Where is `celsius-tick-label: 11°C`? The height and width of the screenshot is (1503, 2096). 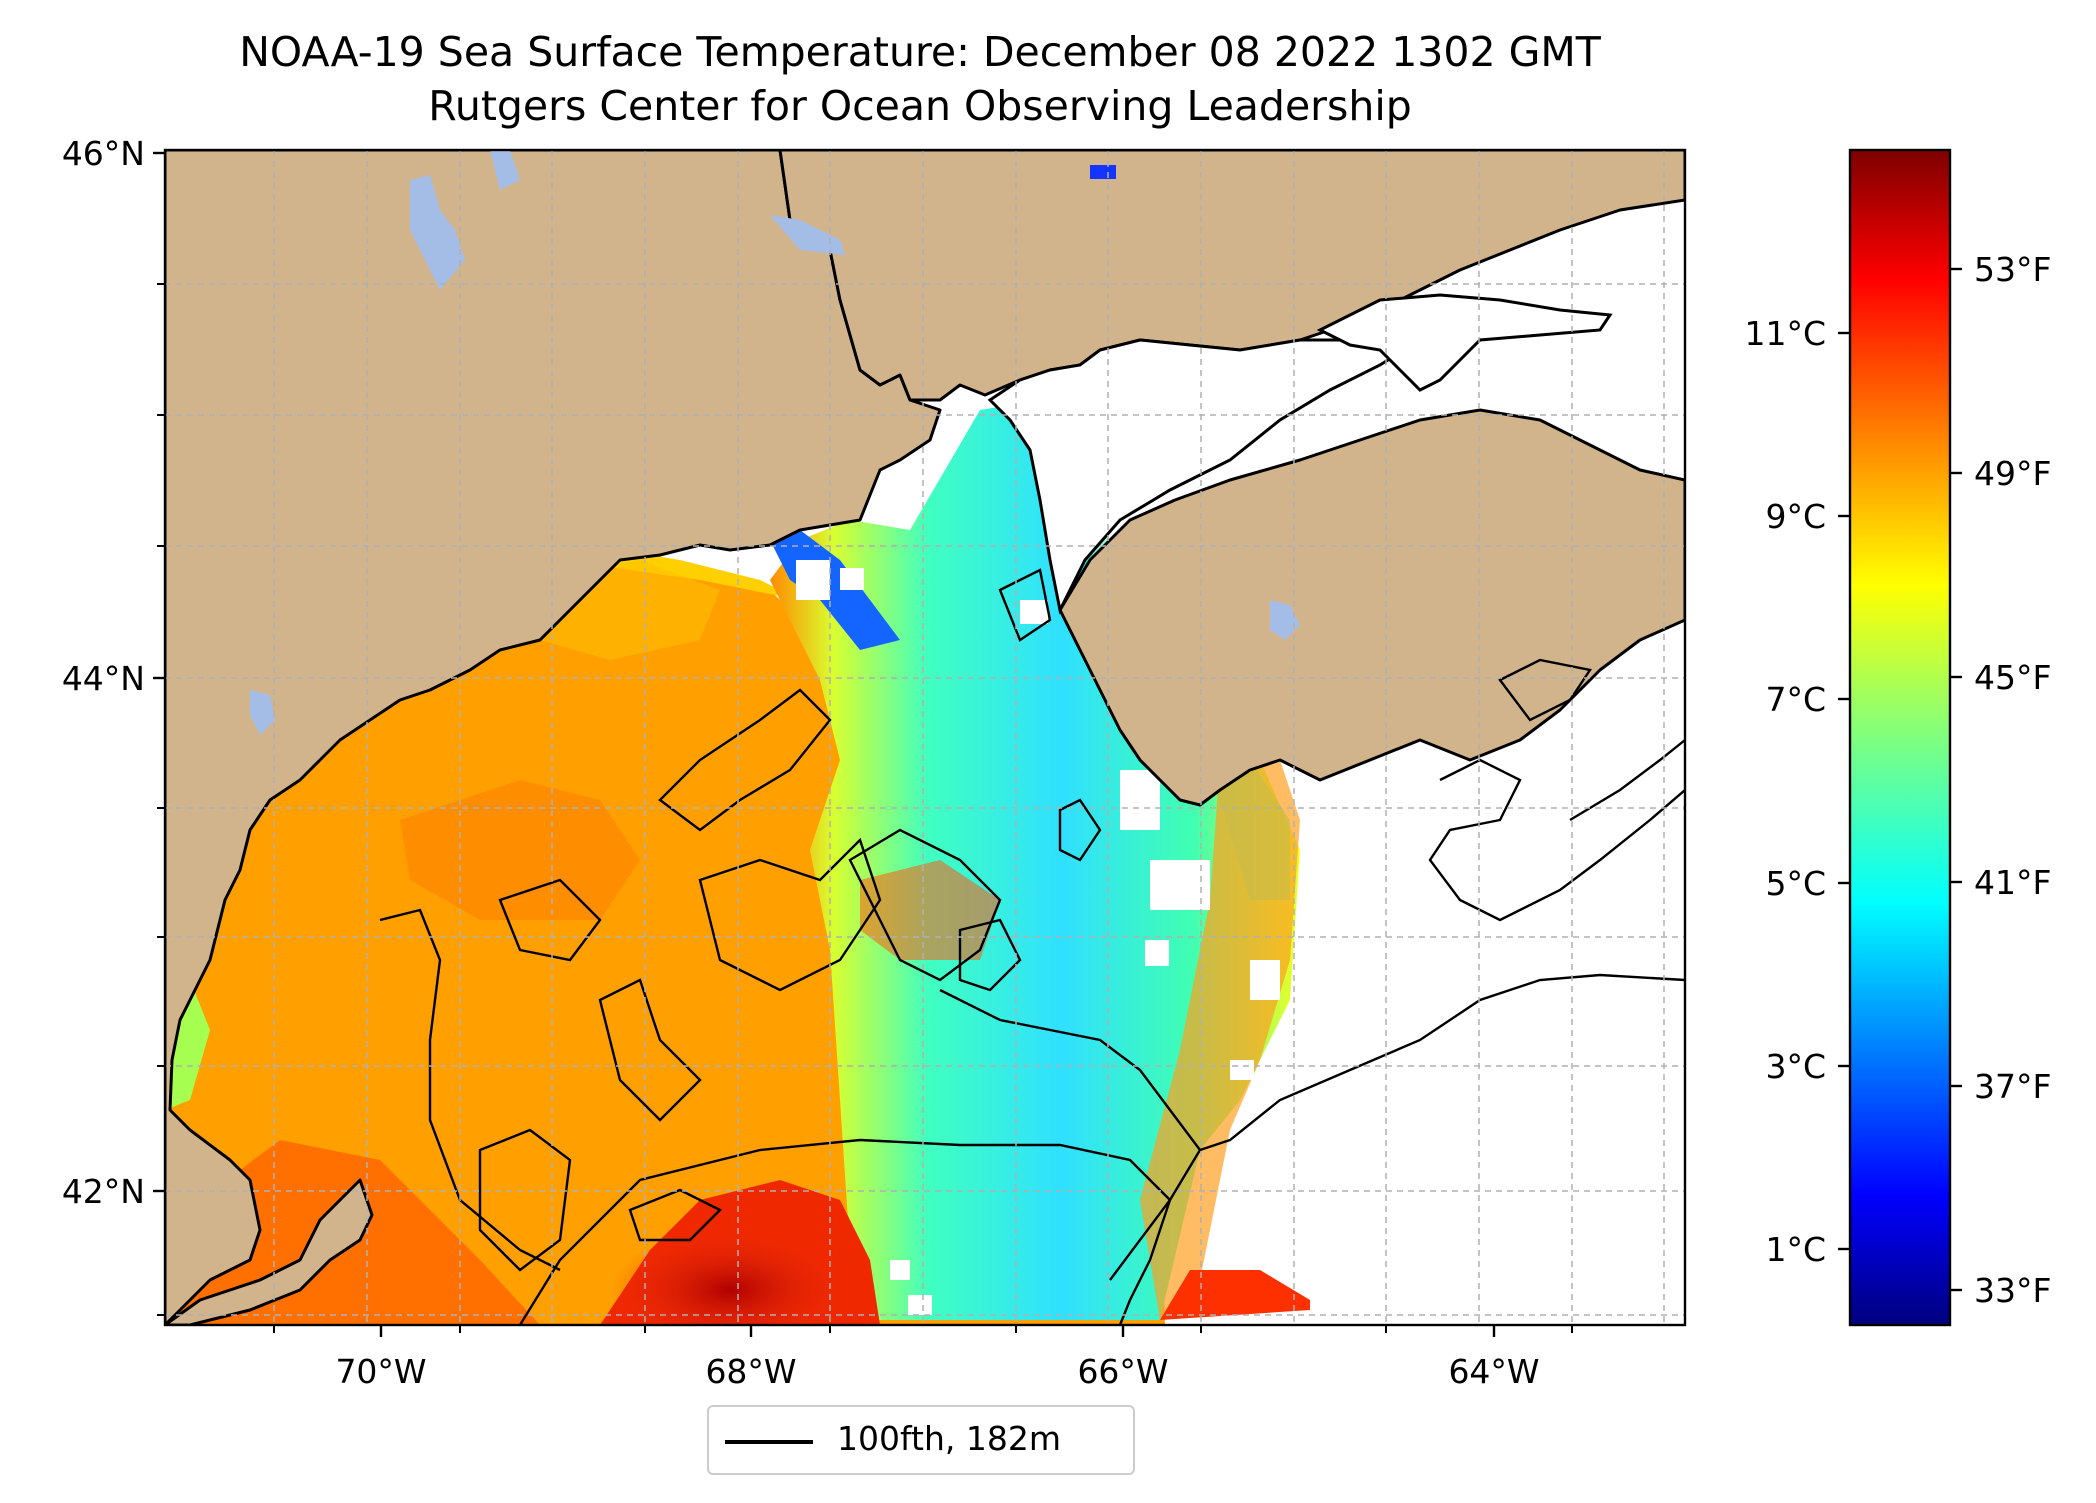
celsius-tick-label: 11°C is located at coordinates (1785, 333).